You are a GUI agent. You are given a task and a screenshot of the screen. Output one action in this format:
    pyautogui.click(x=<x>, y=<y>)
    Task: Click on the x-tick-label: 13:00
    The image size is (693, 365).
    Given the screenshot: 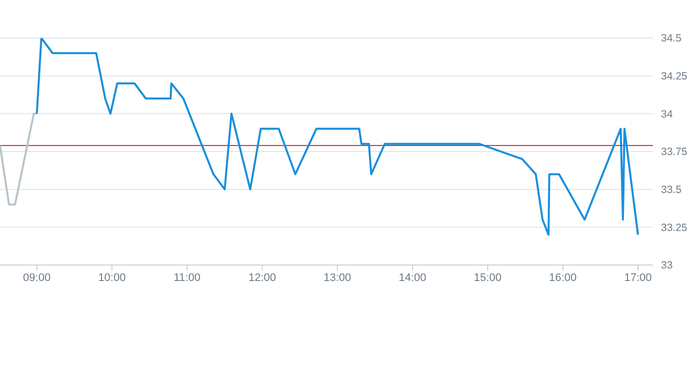 What is the action you would take?
    pyautogui.click(x=338, y=278)
    